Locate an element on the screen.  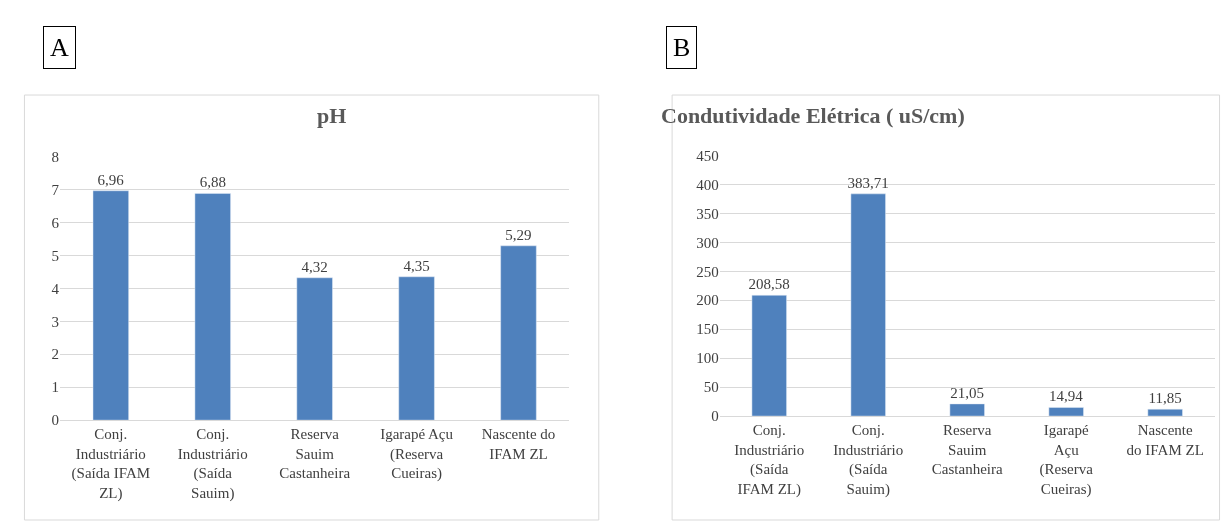
y-tick-label: 250 is located at coordinates (707, 271).